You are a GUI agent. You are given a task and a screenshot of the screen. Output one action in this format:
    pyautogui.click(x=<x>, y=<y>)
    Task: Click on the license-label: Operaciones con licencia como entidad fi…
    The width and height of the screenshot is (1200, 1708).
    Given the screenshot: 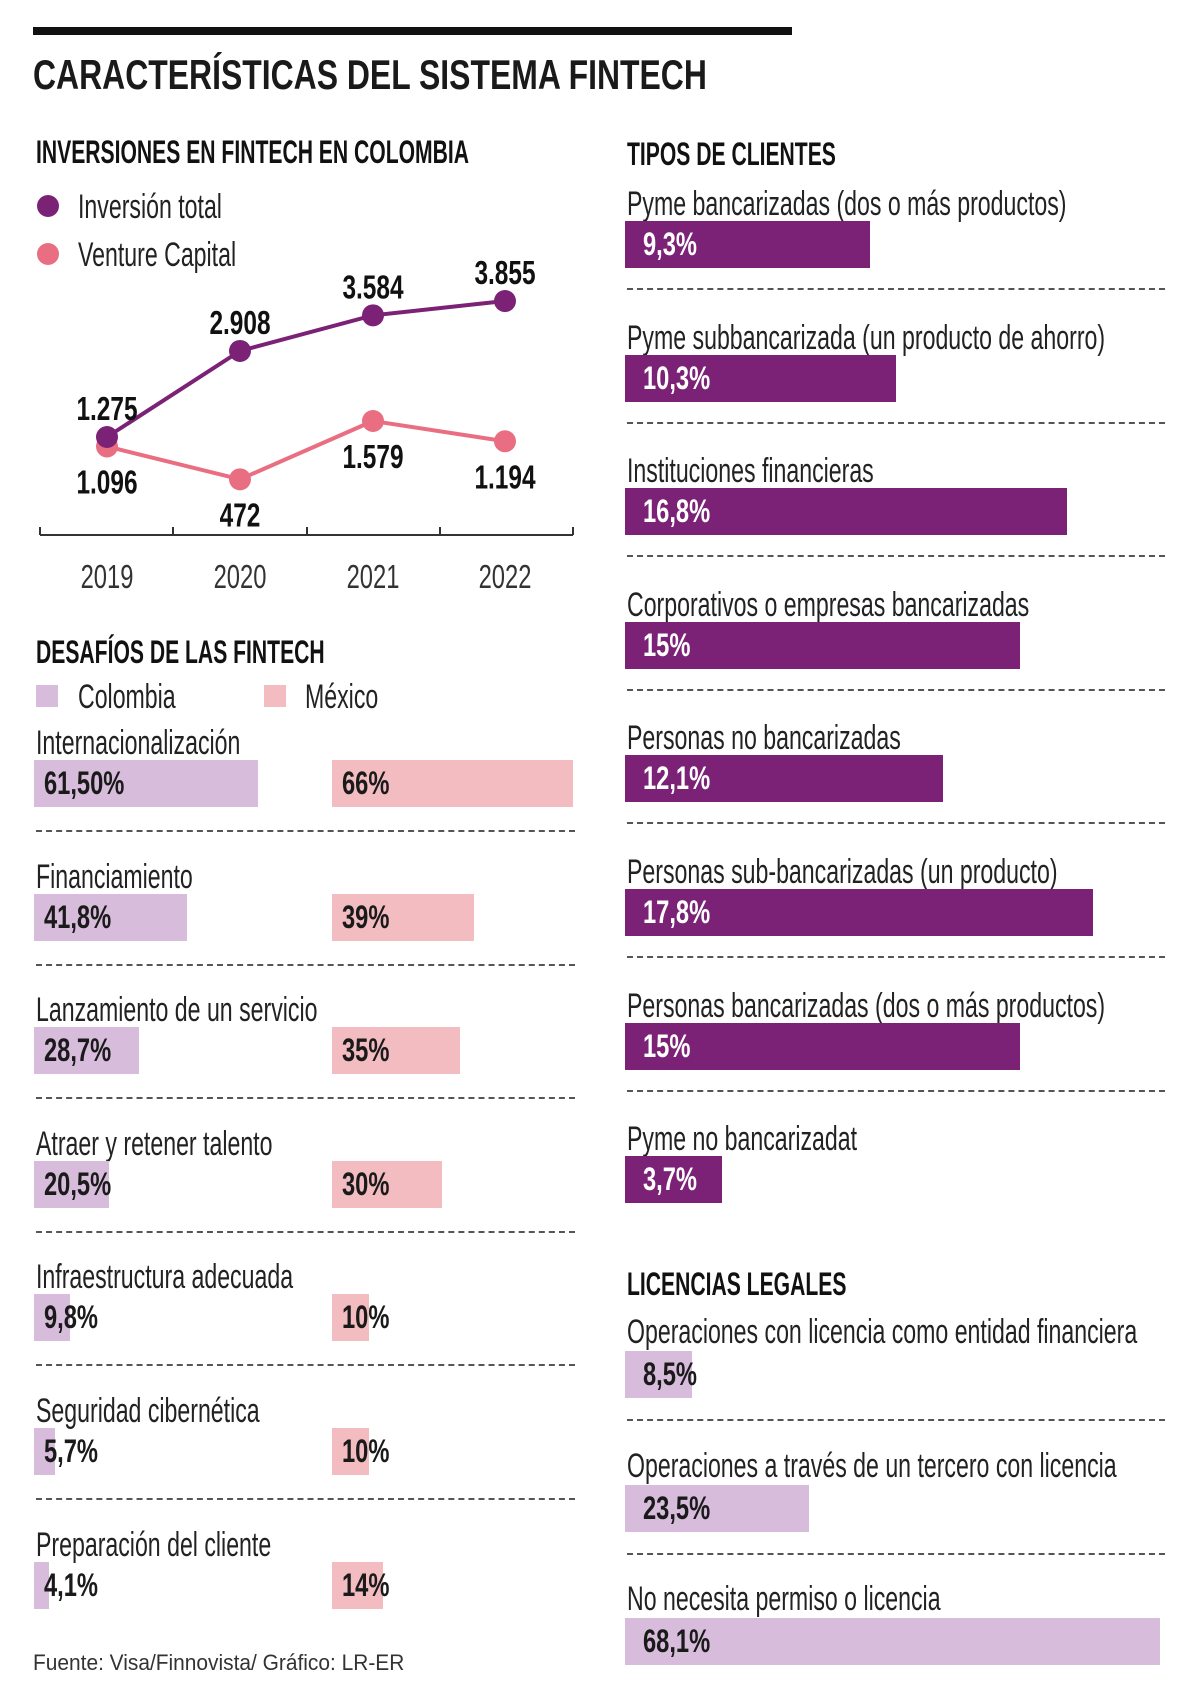 What is the action you would take?
    pyautogui.click(x=913, y=1332)
    